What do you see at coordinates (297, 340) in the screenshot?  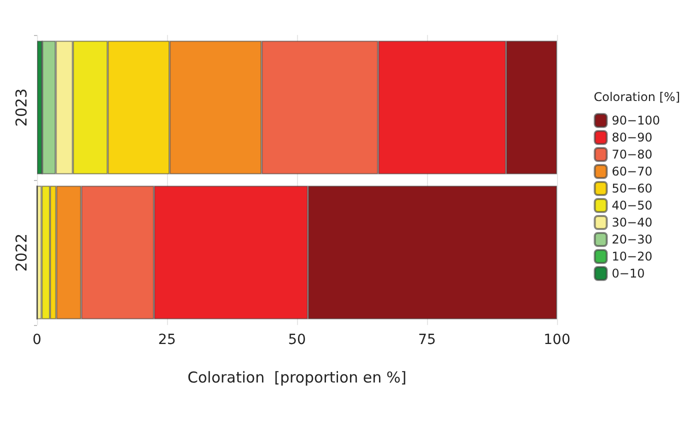 I see `x-tick-label: 50` at bounding box center [297, 340].